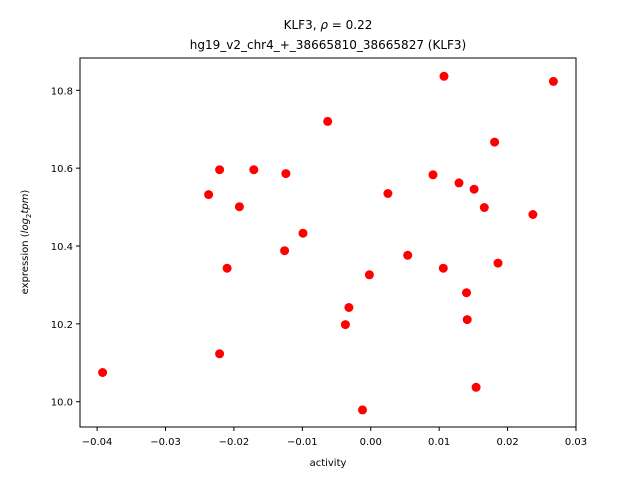  What do you see at coordinates (302, 442) in the screenshot?
I see `x-tick-label-3: −0.01` at bounding box center [302, 442].